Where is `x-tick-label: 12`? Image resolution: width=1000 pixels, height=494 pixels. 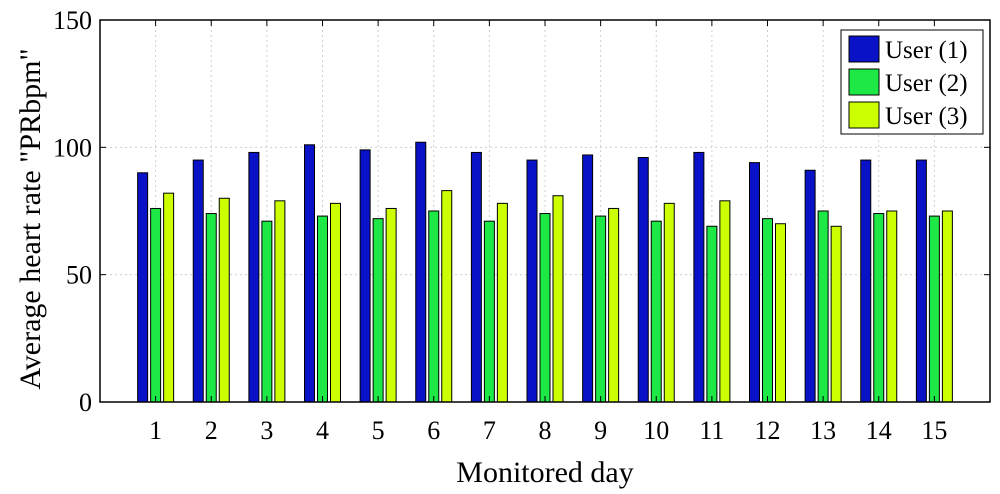 x-tick-label: 12 is located at coordinates (768, 430).